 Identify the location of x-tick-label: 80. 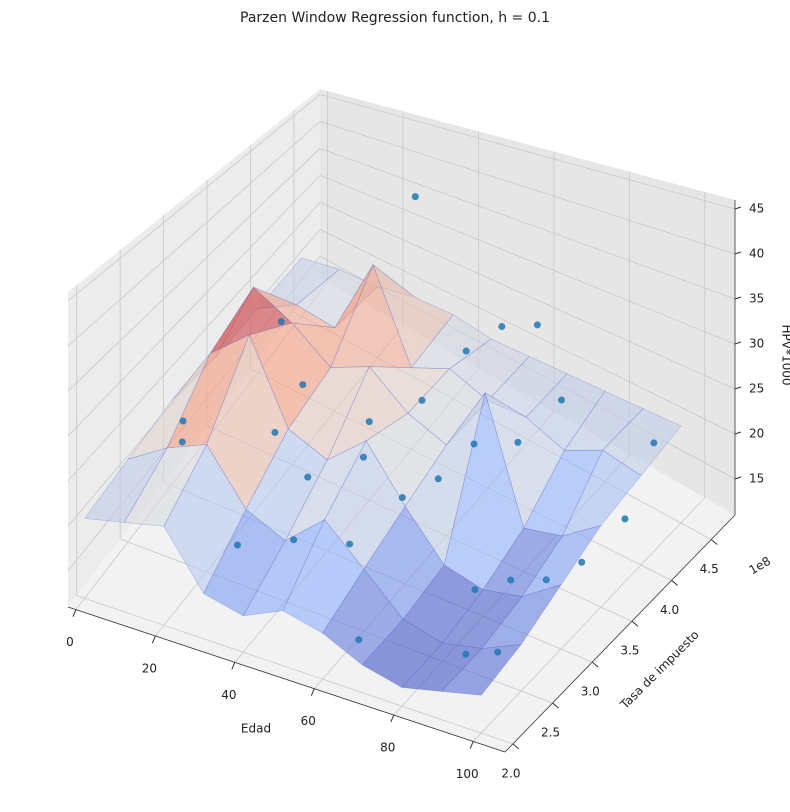
(387, 748).